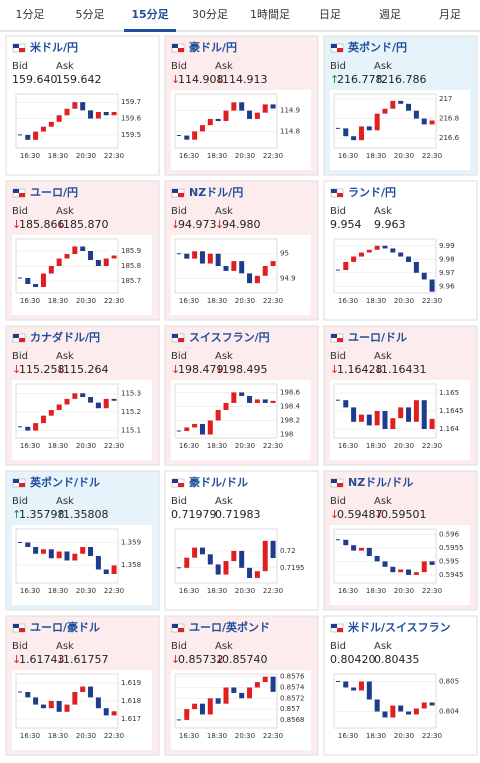 The height and width of the screenshot is (763, 480). Describe the element at coordinates (86, 514) in the screenshot. I see `ask-value: 1.35808` at that location.